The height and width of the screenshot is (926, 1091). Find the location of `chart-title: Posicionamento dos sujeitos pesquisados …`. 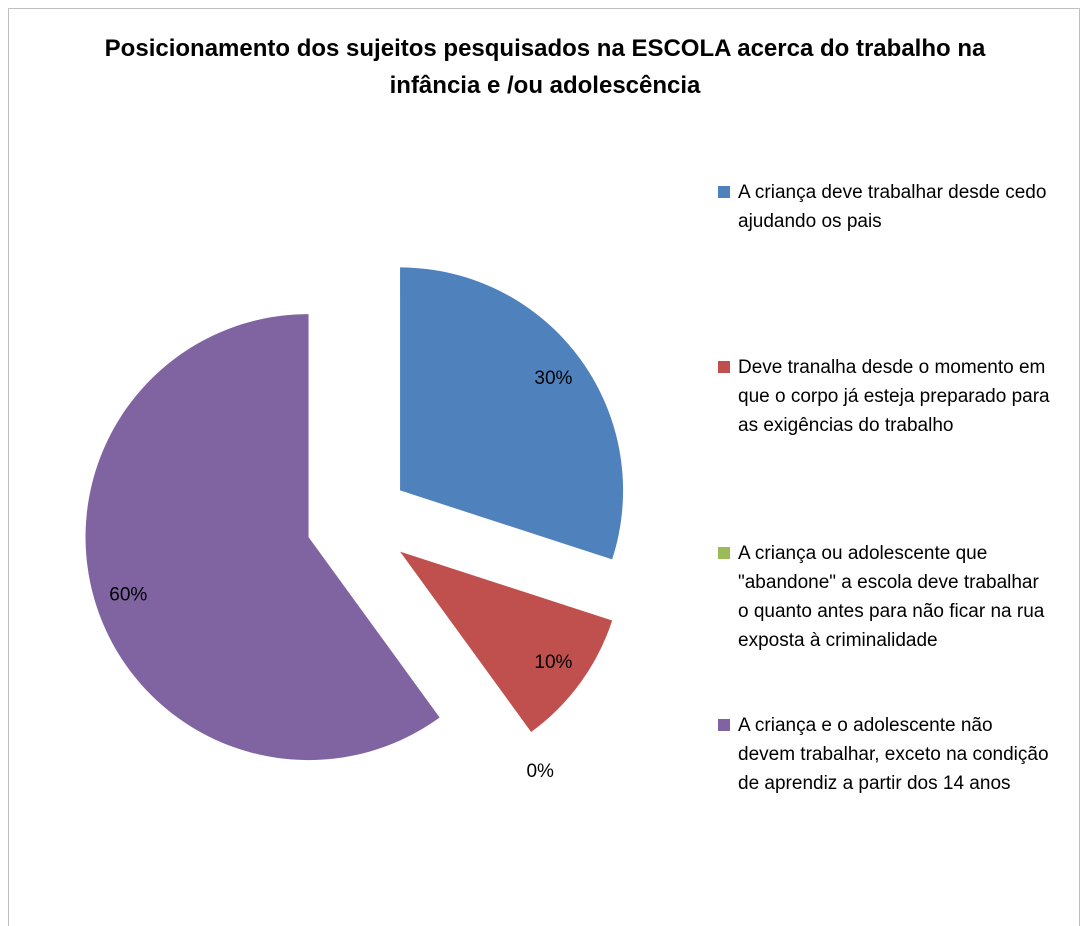

chart-title: Posicionamento dos sujeitos pesquisados … is located at coordinates (545, 67).